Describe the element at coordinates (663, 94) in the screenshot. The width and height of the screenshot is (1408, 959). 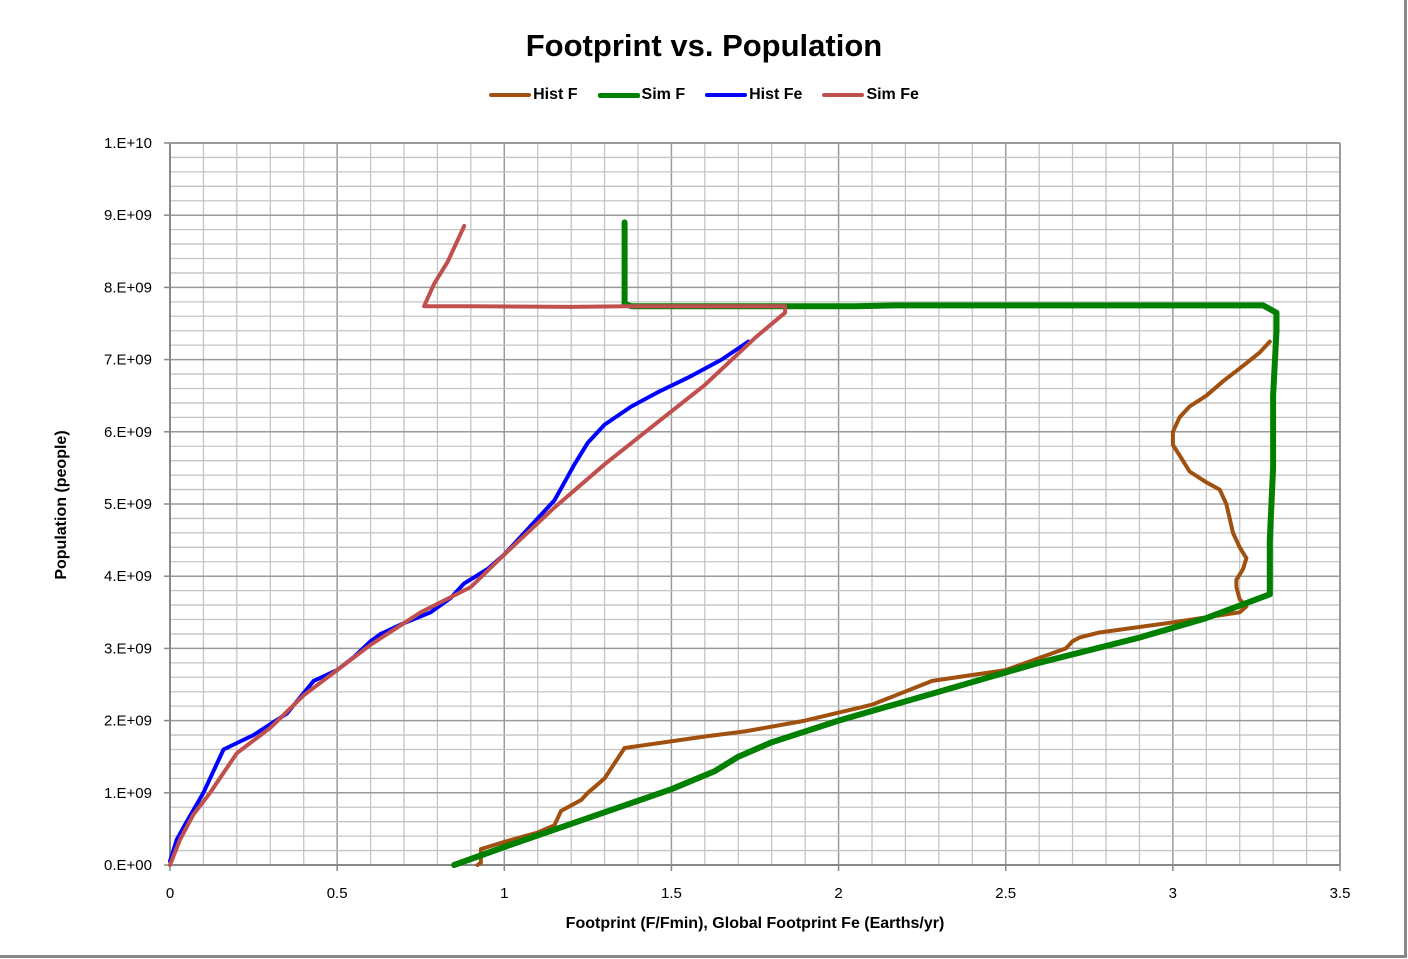
I see `legend-label: Sim F` at that location.